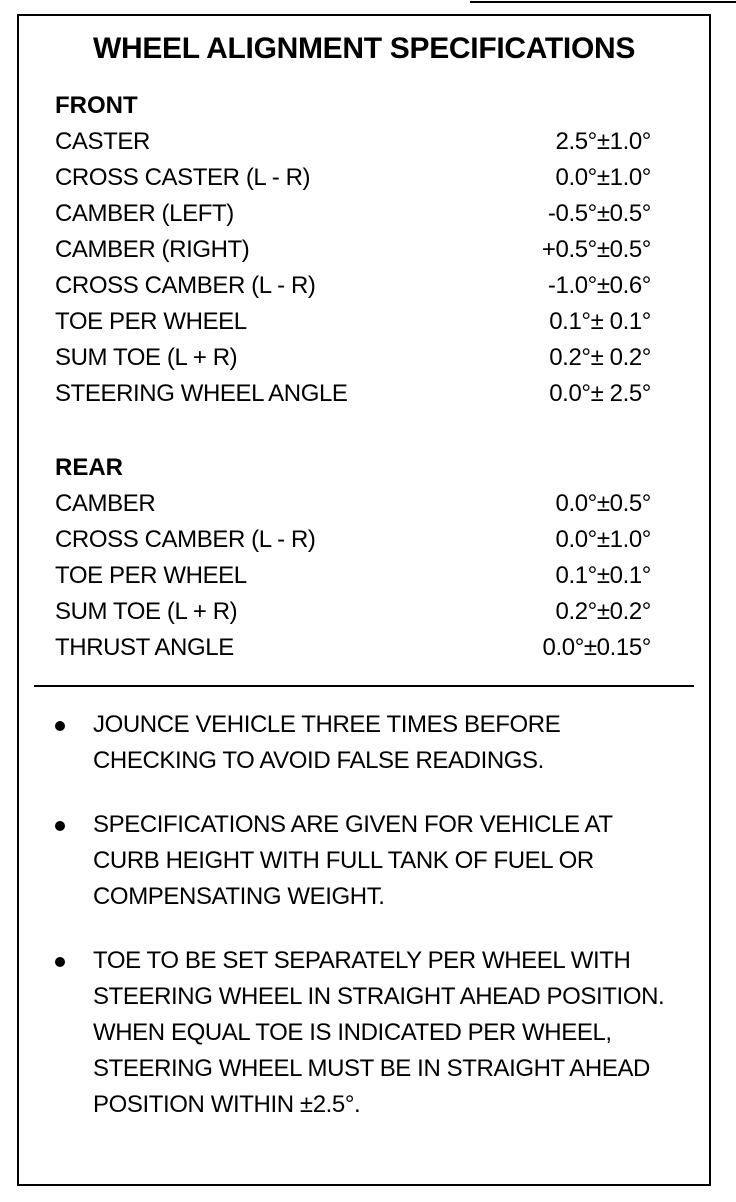 The image size is (736, 1202). Describe the element at coordinates (353, 508) in the screenshot. I see `spec-row: CAMBER 0.0°±0.5°` at that location.